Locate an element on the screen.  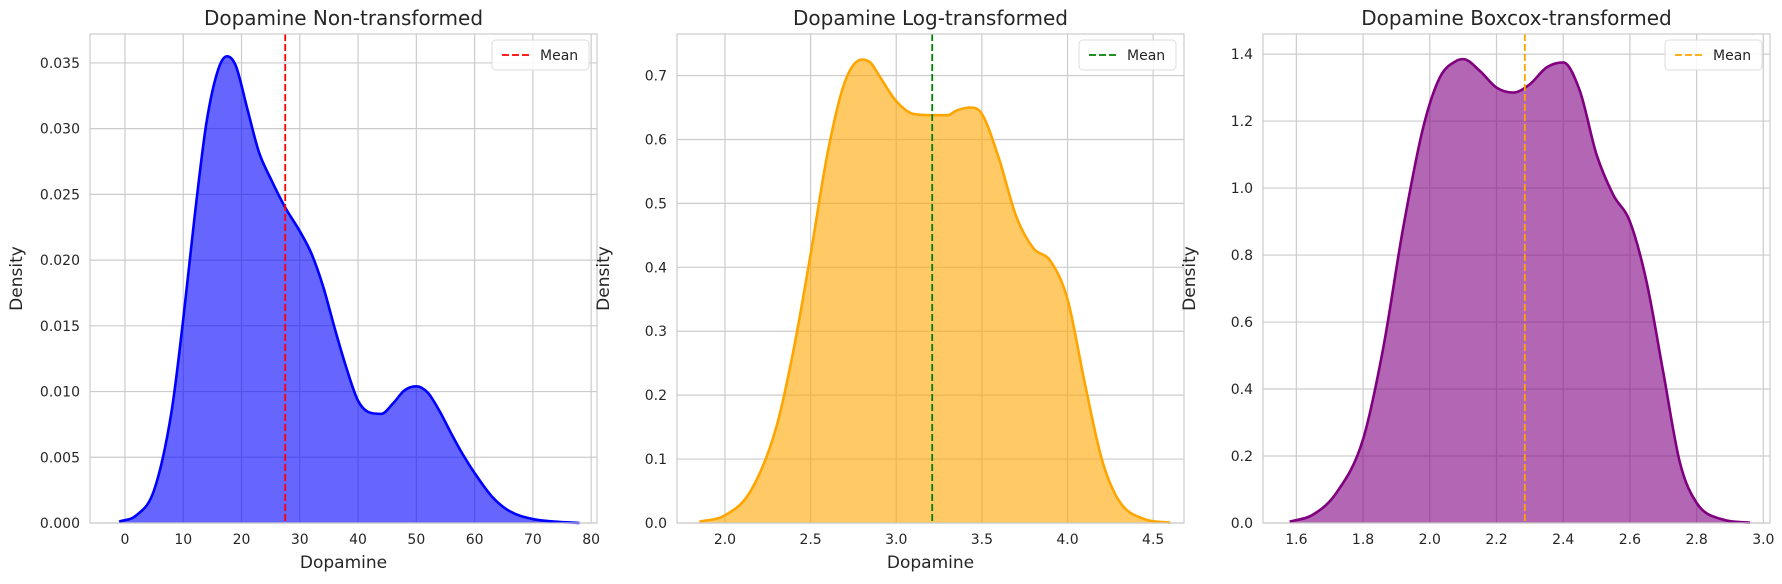
x-tick-label: 2.5 is located at coordinates (810, 540).